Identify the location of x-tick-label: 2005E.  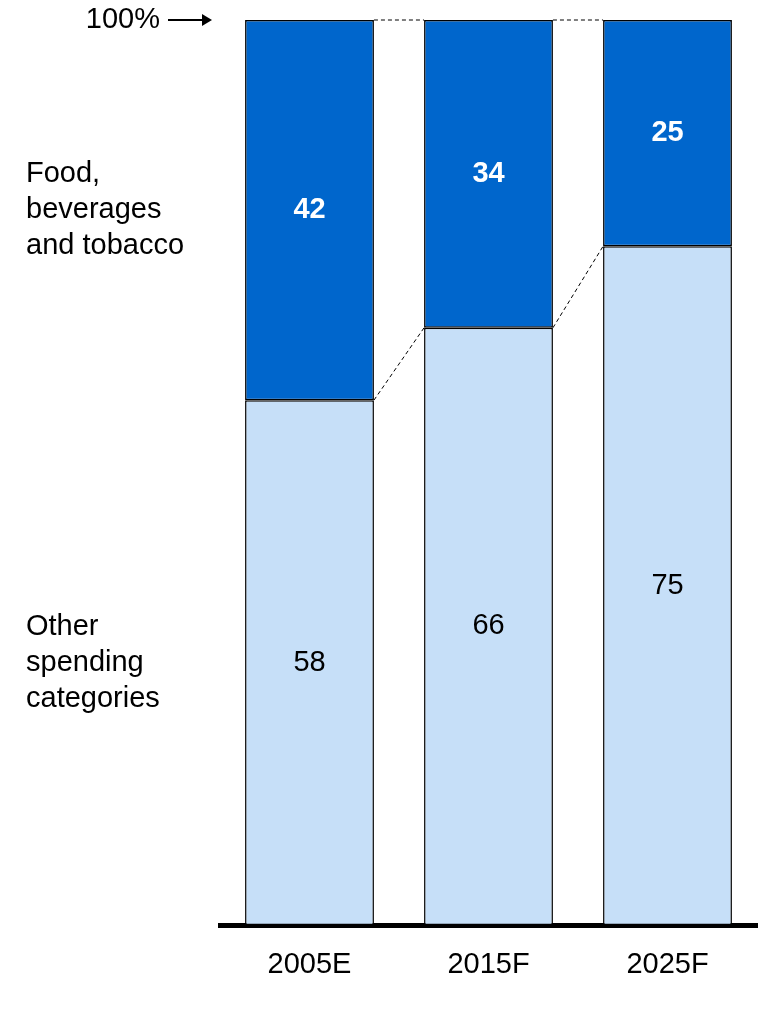
(309, 962).